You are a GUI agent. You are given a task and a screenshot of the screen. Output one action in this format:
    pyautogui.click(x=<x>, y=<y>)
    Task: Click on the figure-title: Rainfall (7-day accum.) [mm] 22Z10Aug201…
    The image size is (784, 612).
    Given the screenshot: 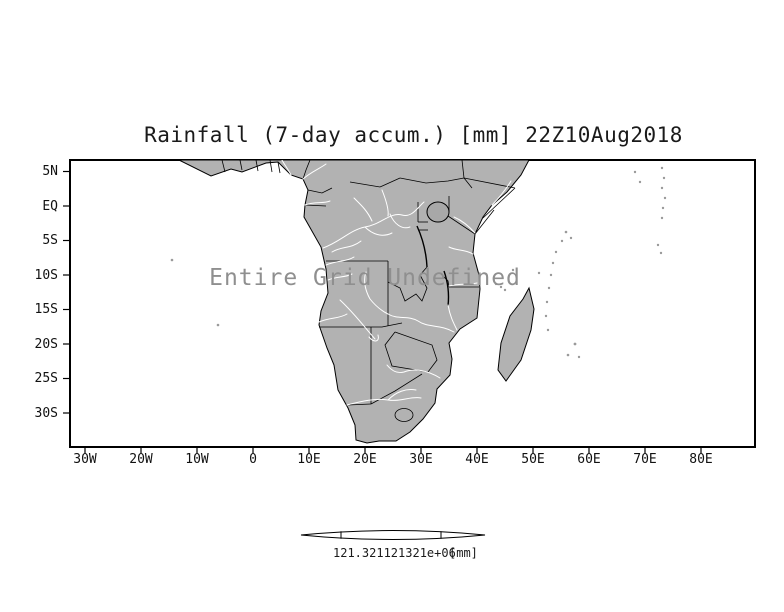 What is the action you would take?
    pyautogui.click(x=413, y=135)
    